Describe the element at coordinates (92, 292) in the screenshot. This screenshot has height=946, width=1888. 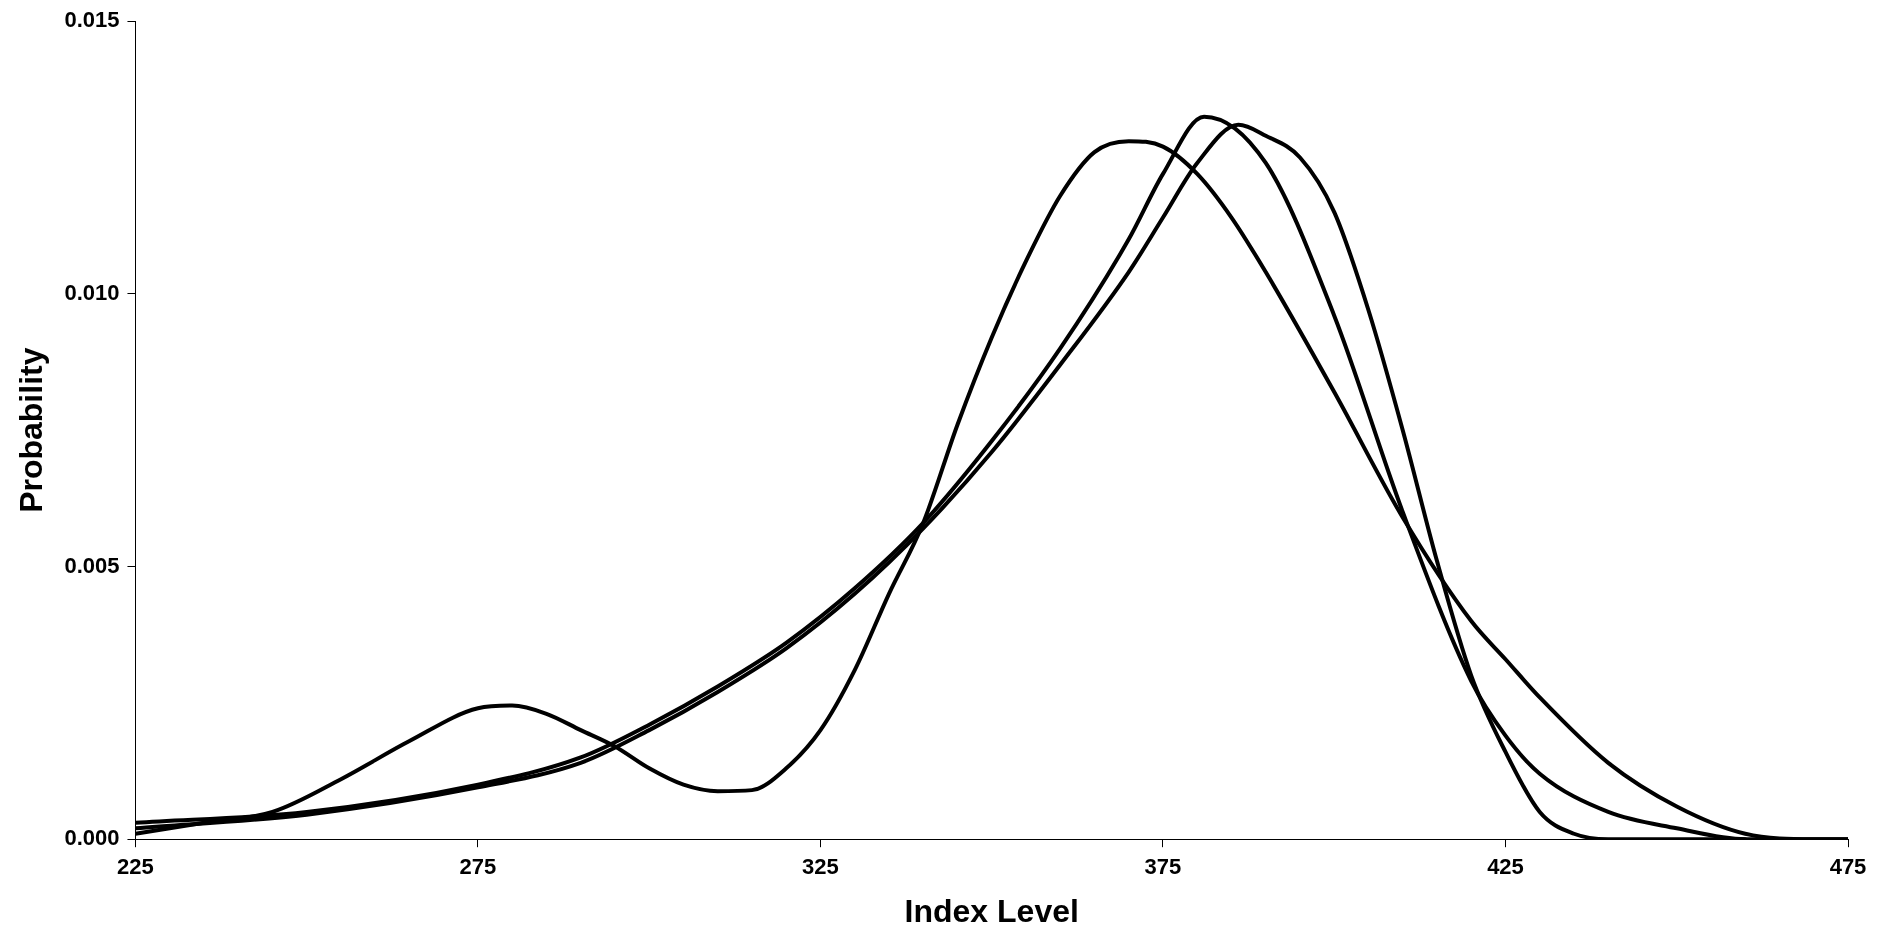
I see `y-tick-label: 0.010` at that location.